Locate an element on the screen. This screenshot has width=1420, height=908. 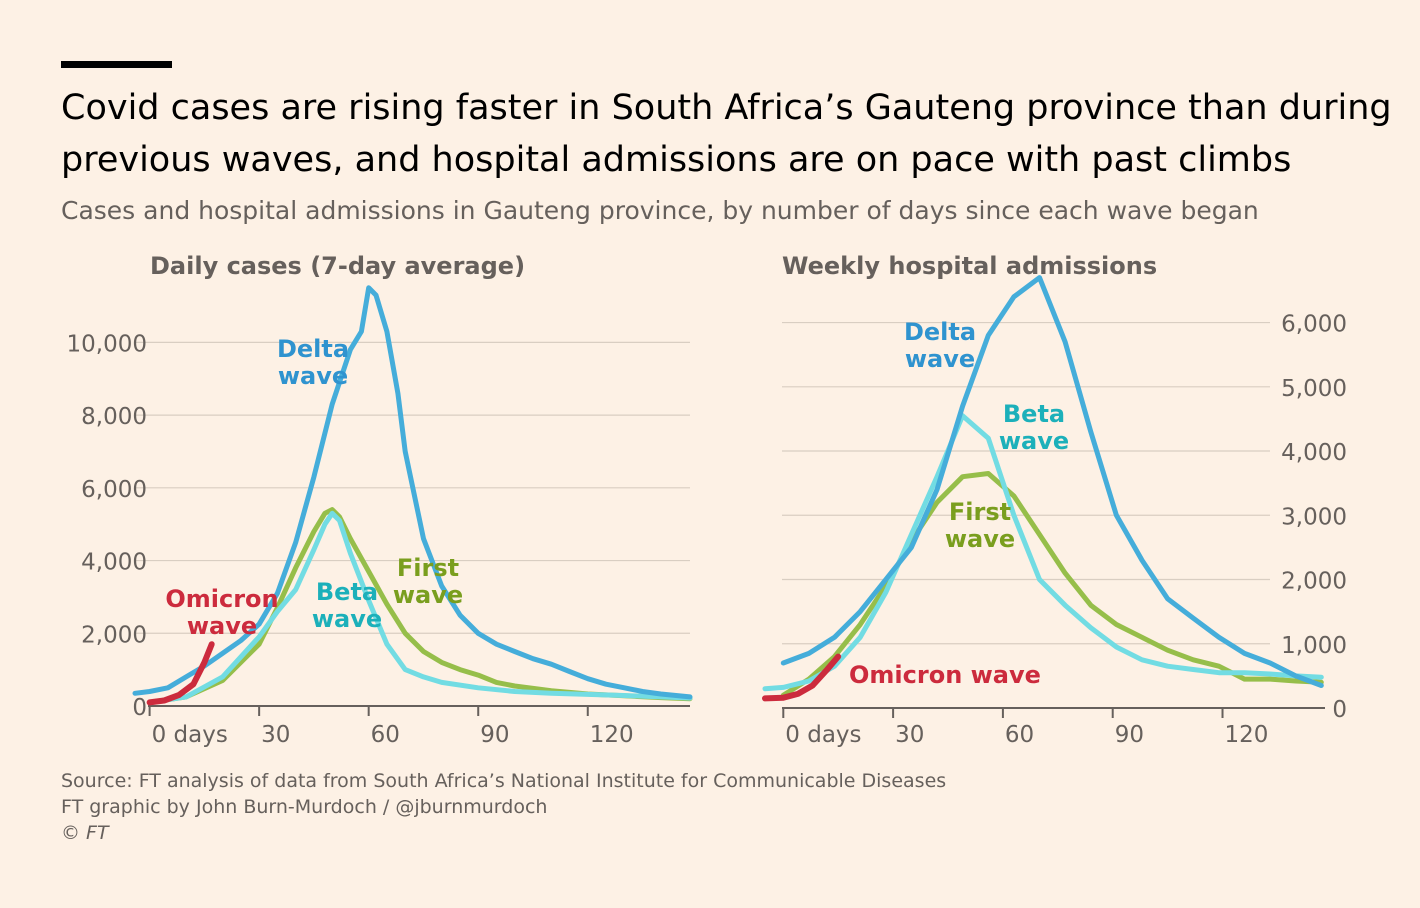
chart2-series-label-beta-wave: Beta is located at coordinates (1034, 414).